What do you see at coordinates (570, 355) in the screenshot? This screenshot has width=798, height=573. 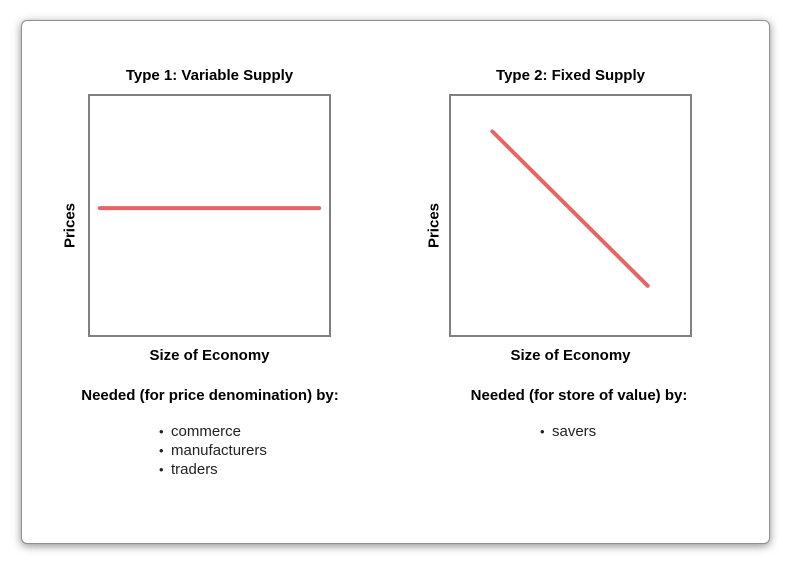 I see `panel-2-x-axis-label: Size of Economy` at bounding box center [570, 355].